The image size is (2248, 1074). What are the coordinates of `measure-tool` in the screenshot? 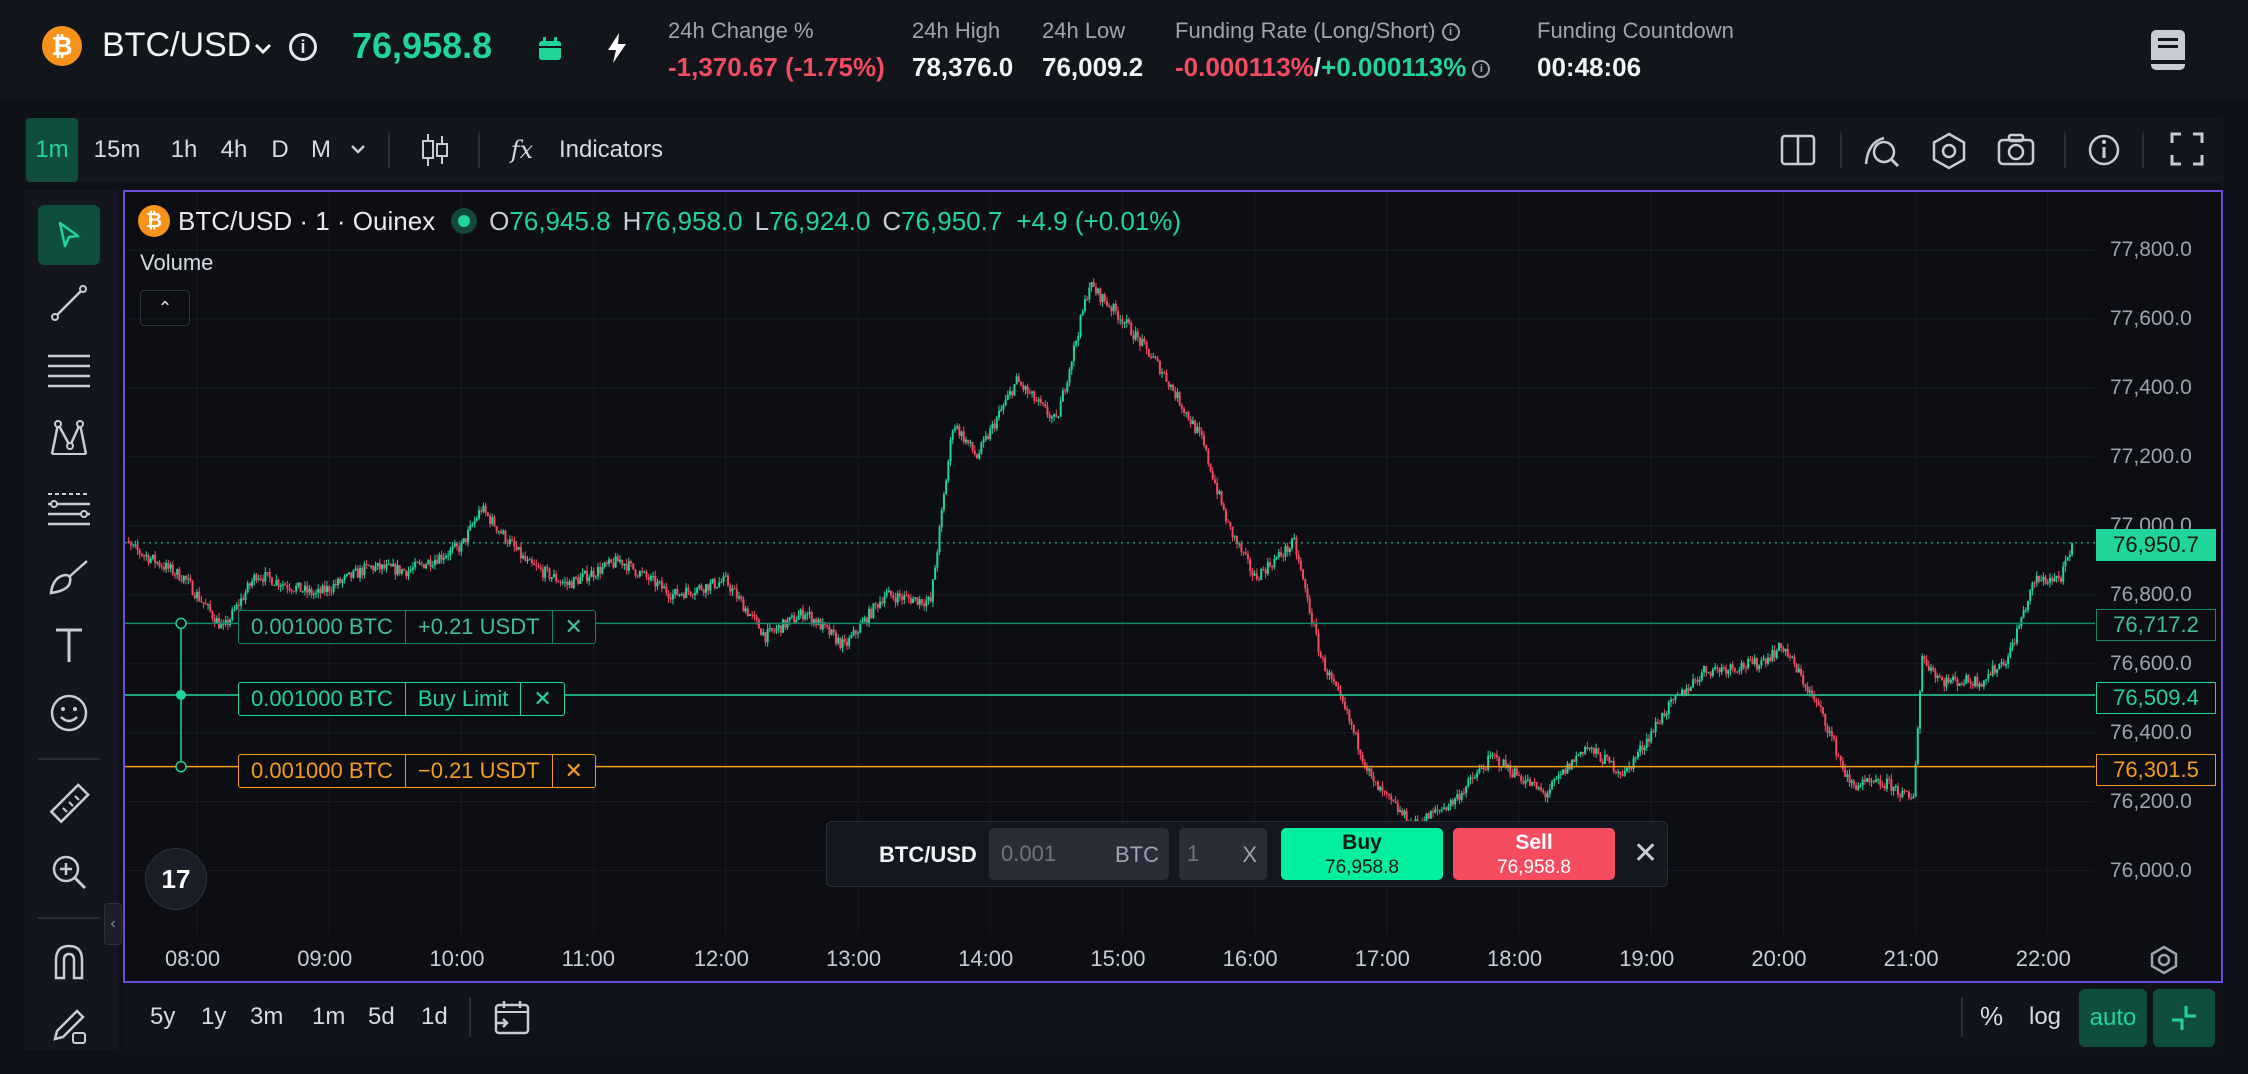 It's located at (69, 804).